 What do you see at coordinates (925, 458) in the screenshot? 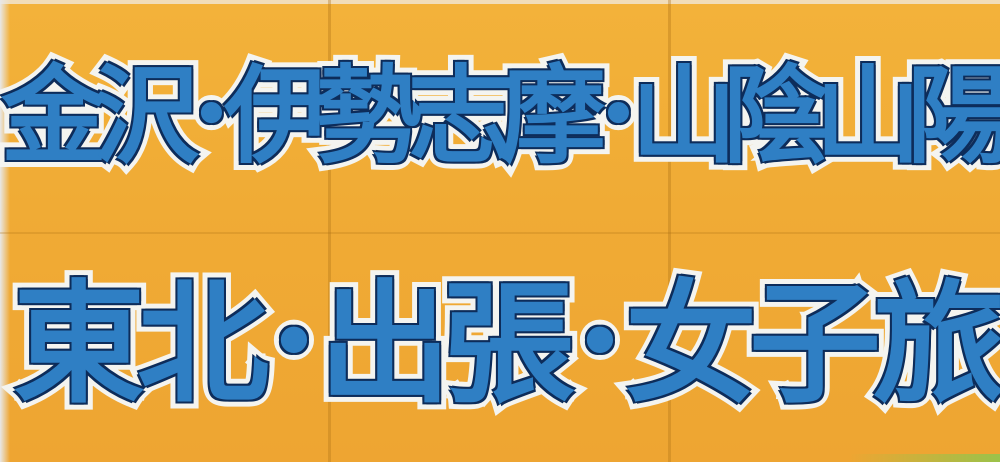
I see `corner-strip` at bounding box center [925, 458].